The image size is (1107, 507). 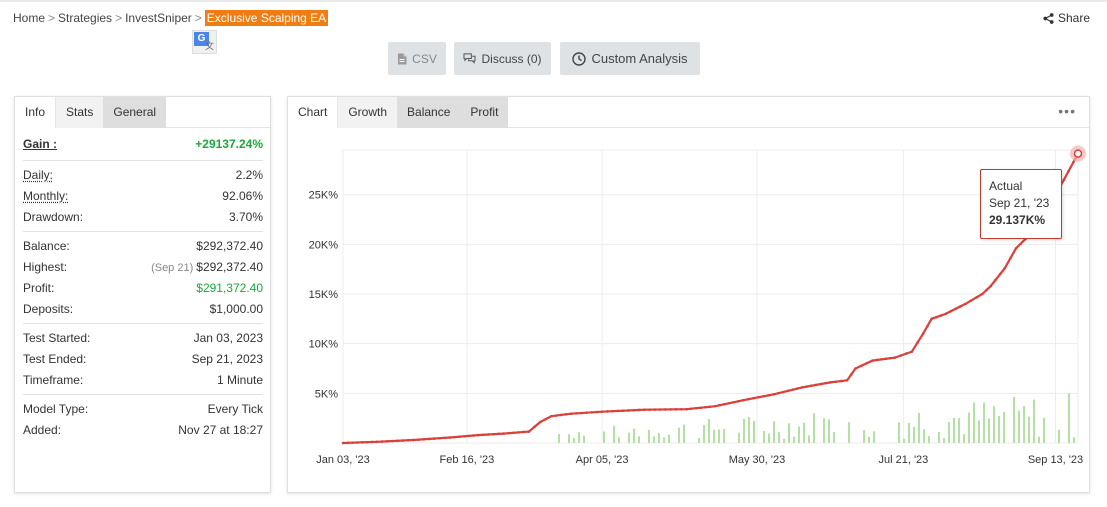 What do you see at coordinates (1066, 18) in the screenshot?
I see `share-button: Share` at bounding box center [1066, 18].